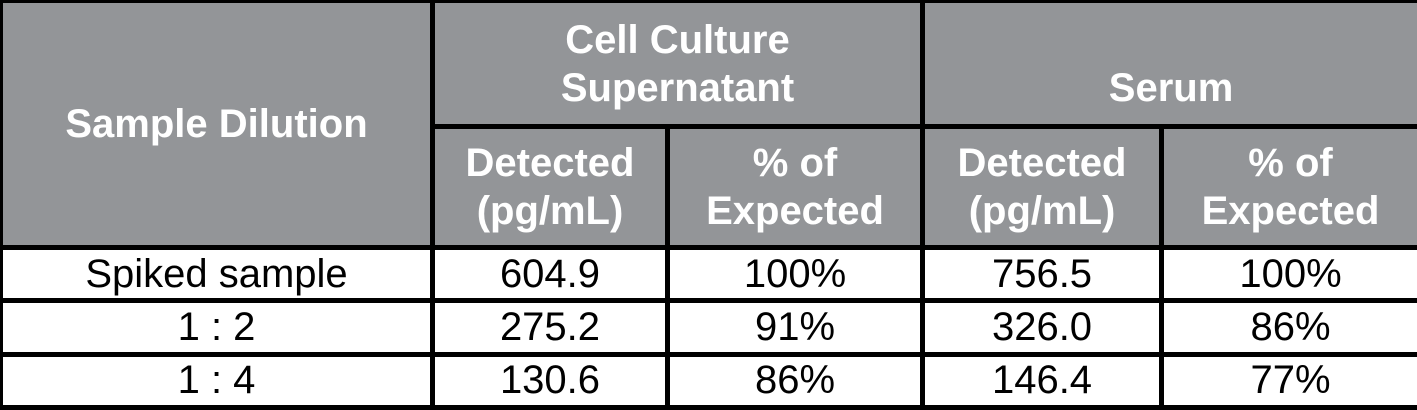 The width and height of the screenshot is (1417, 410). What do you see at coordinates (1288, 380) in the screenshot?
I see `cell-serum-percent-expected: 77%` at bounding box center [1288, 380].